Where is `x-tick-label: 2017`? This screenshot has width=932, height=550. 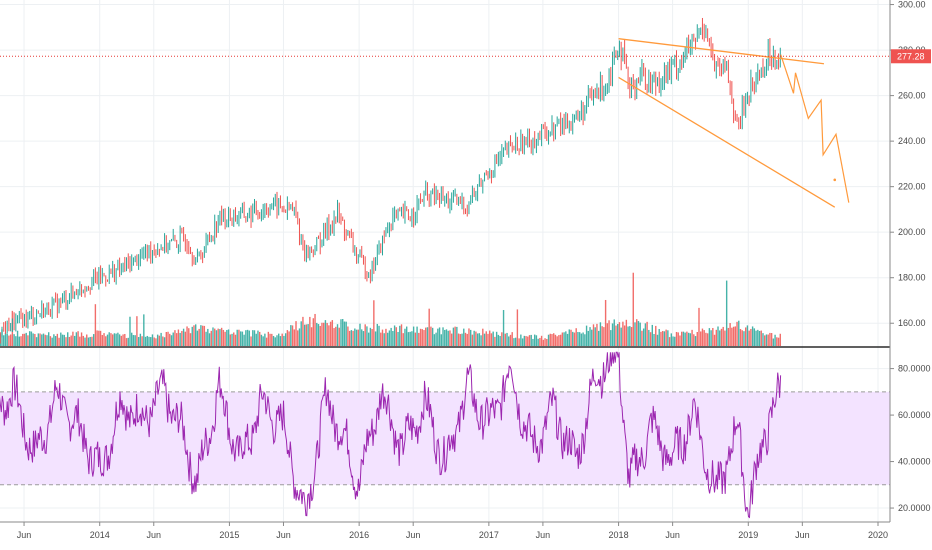 x-tick-label: 2017 is located at coordinates (489, 535).